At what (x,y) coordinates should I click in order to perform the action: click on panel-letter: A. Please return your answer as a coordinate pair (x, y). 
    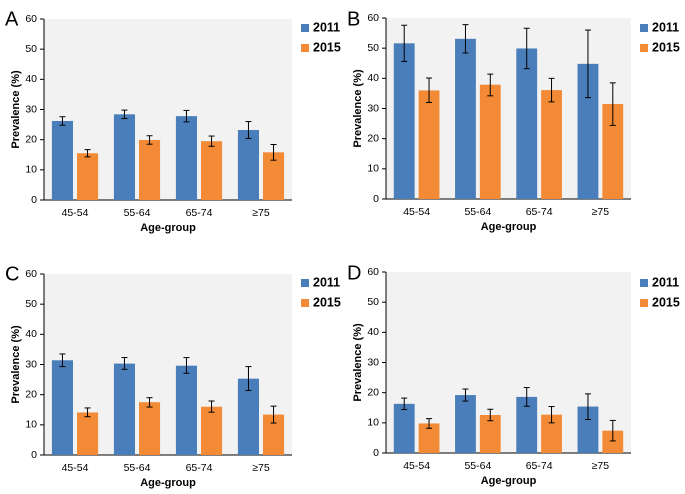
    Looking at the image, I should click on (12, 19).